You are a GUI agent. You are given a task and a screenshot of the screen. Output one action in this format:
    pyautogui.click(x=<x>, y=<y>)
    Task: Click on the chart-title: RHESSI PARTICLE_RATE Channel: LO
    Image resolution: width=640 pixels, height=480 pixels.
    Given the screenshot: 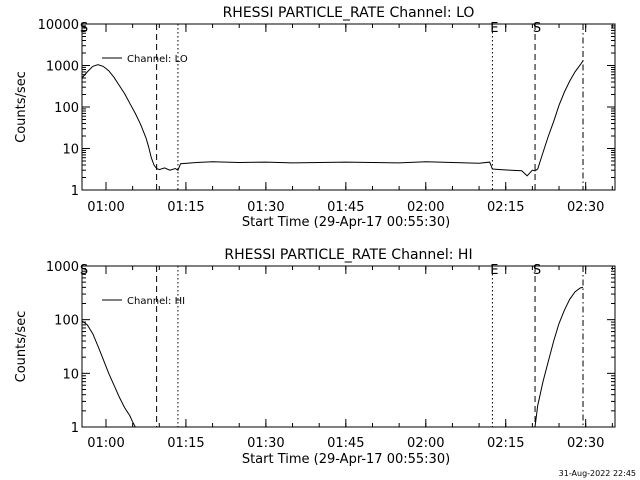 What is the action you would take?
    pyautogui.click(x=349, y=13)
    